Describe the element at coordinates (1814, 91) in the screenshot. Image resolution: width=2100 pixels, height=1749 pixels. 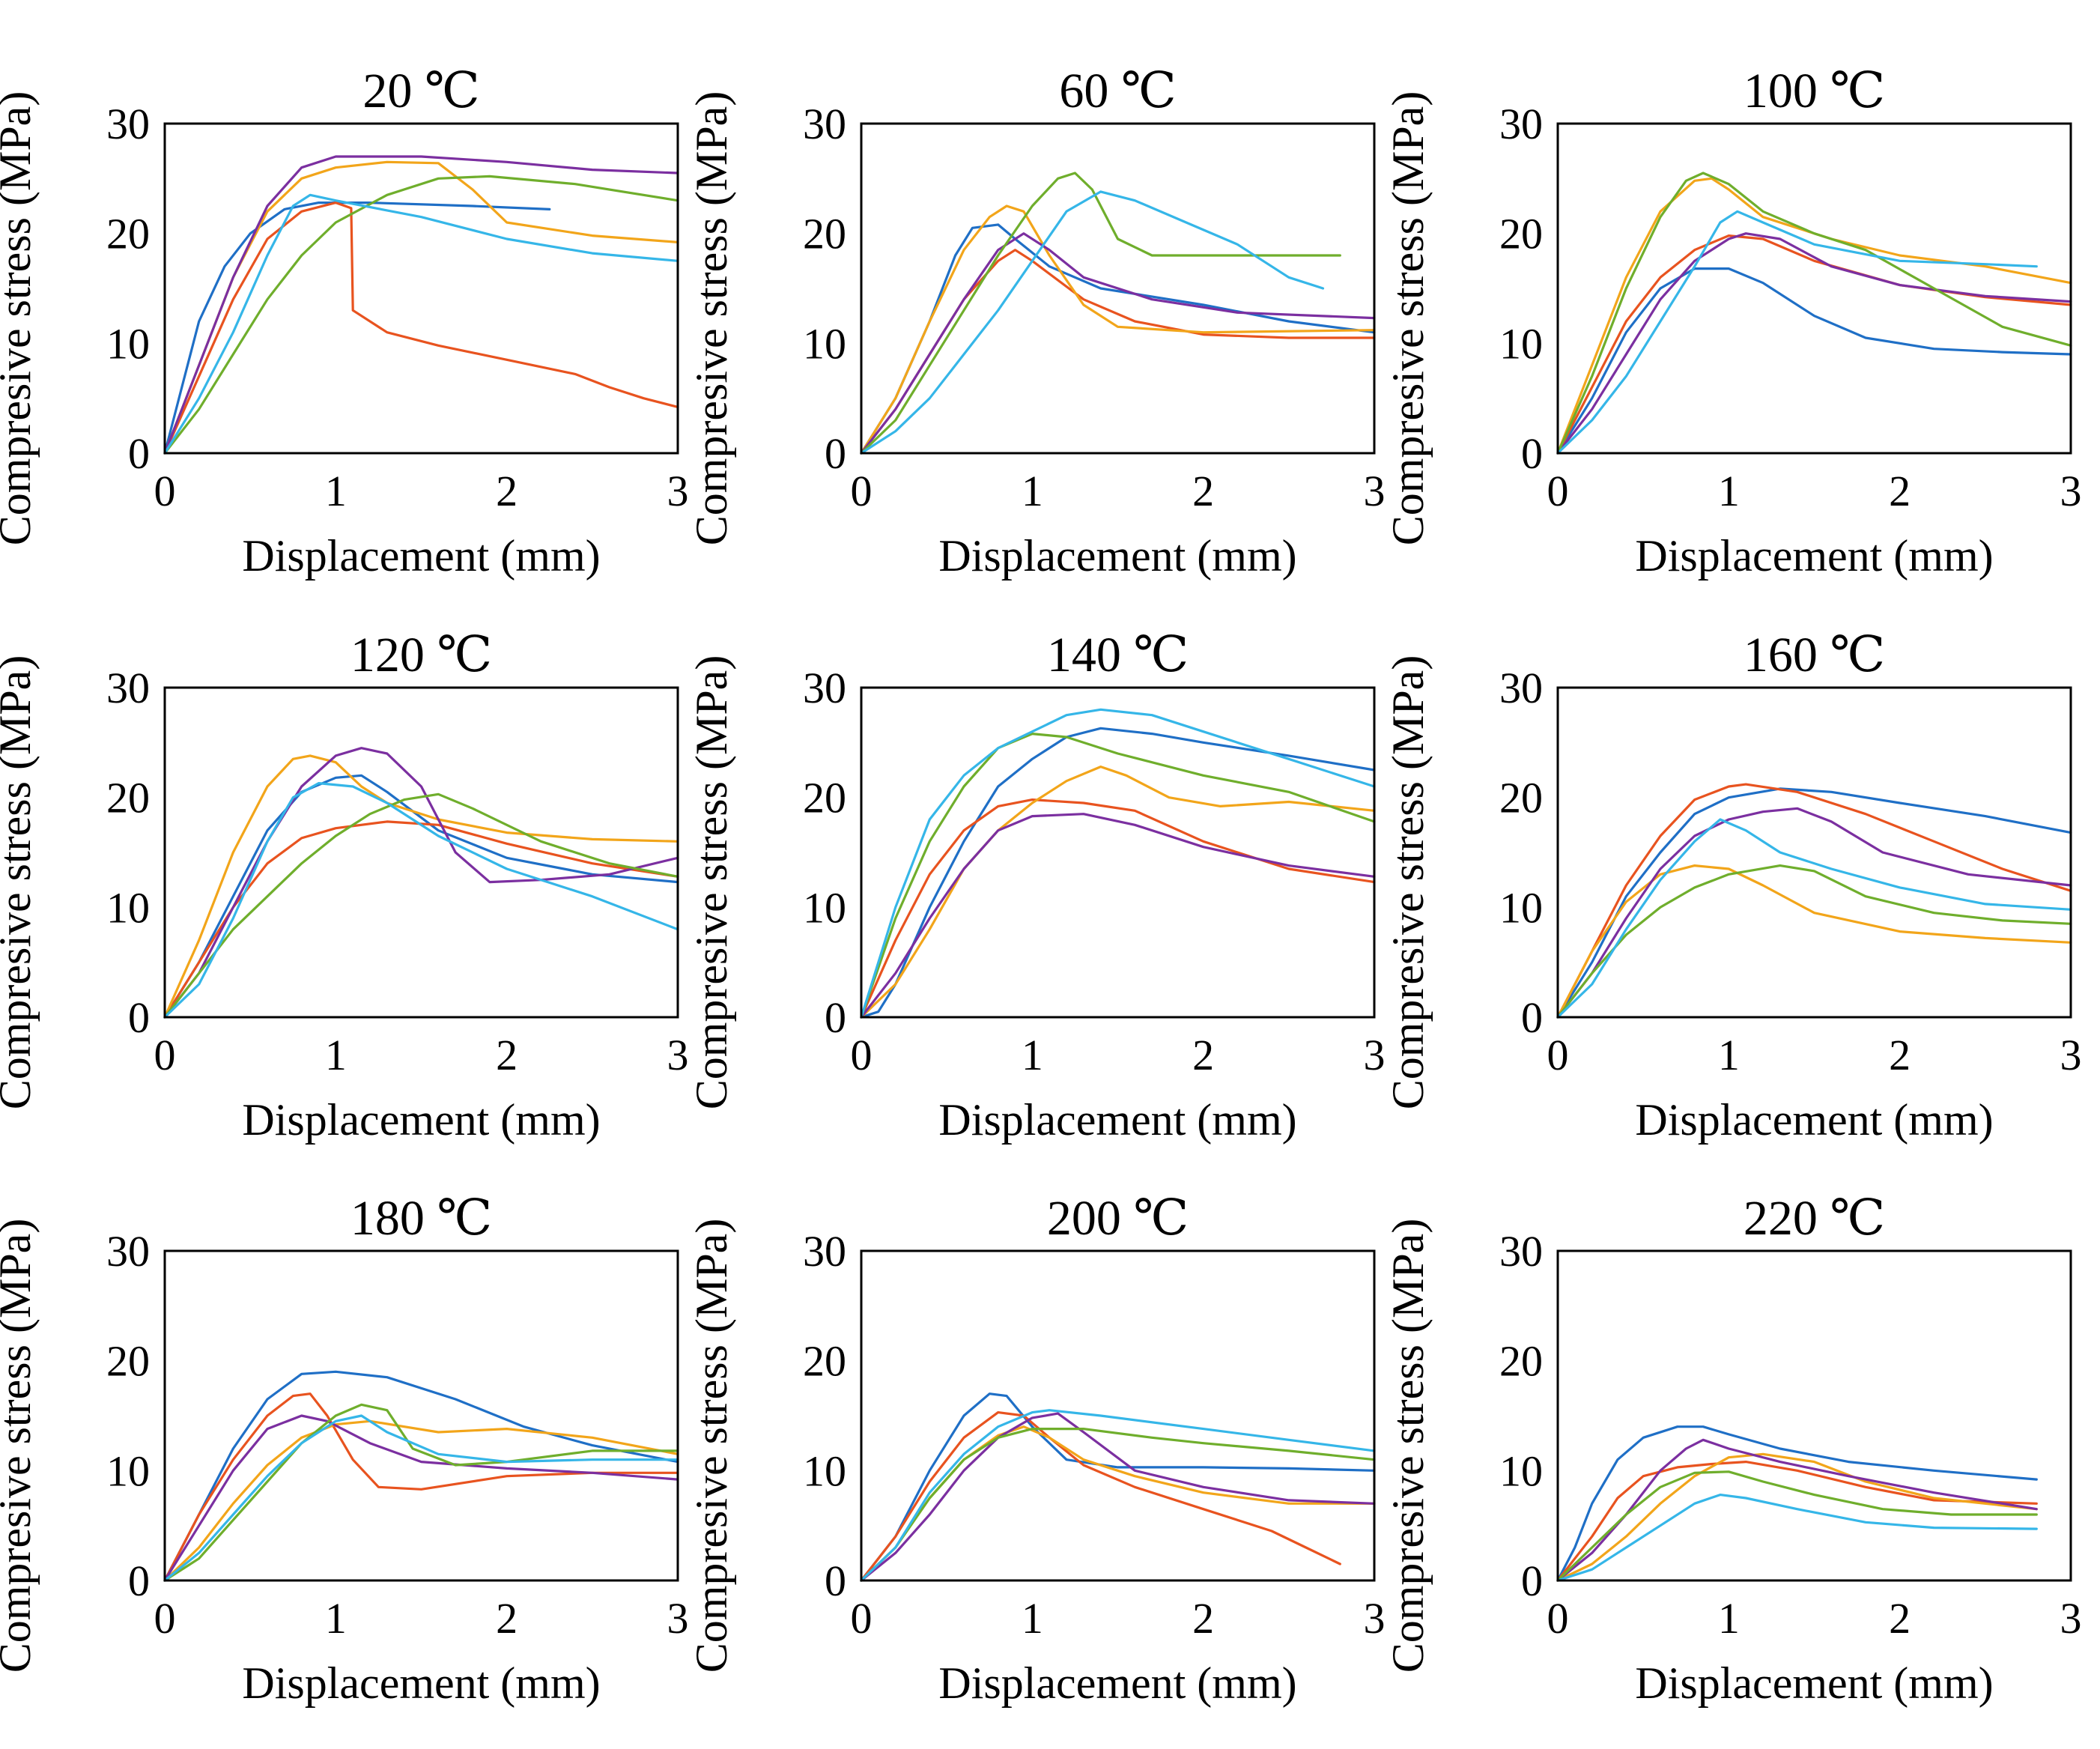
I see `chart-title: 100 ℃` at that location.